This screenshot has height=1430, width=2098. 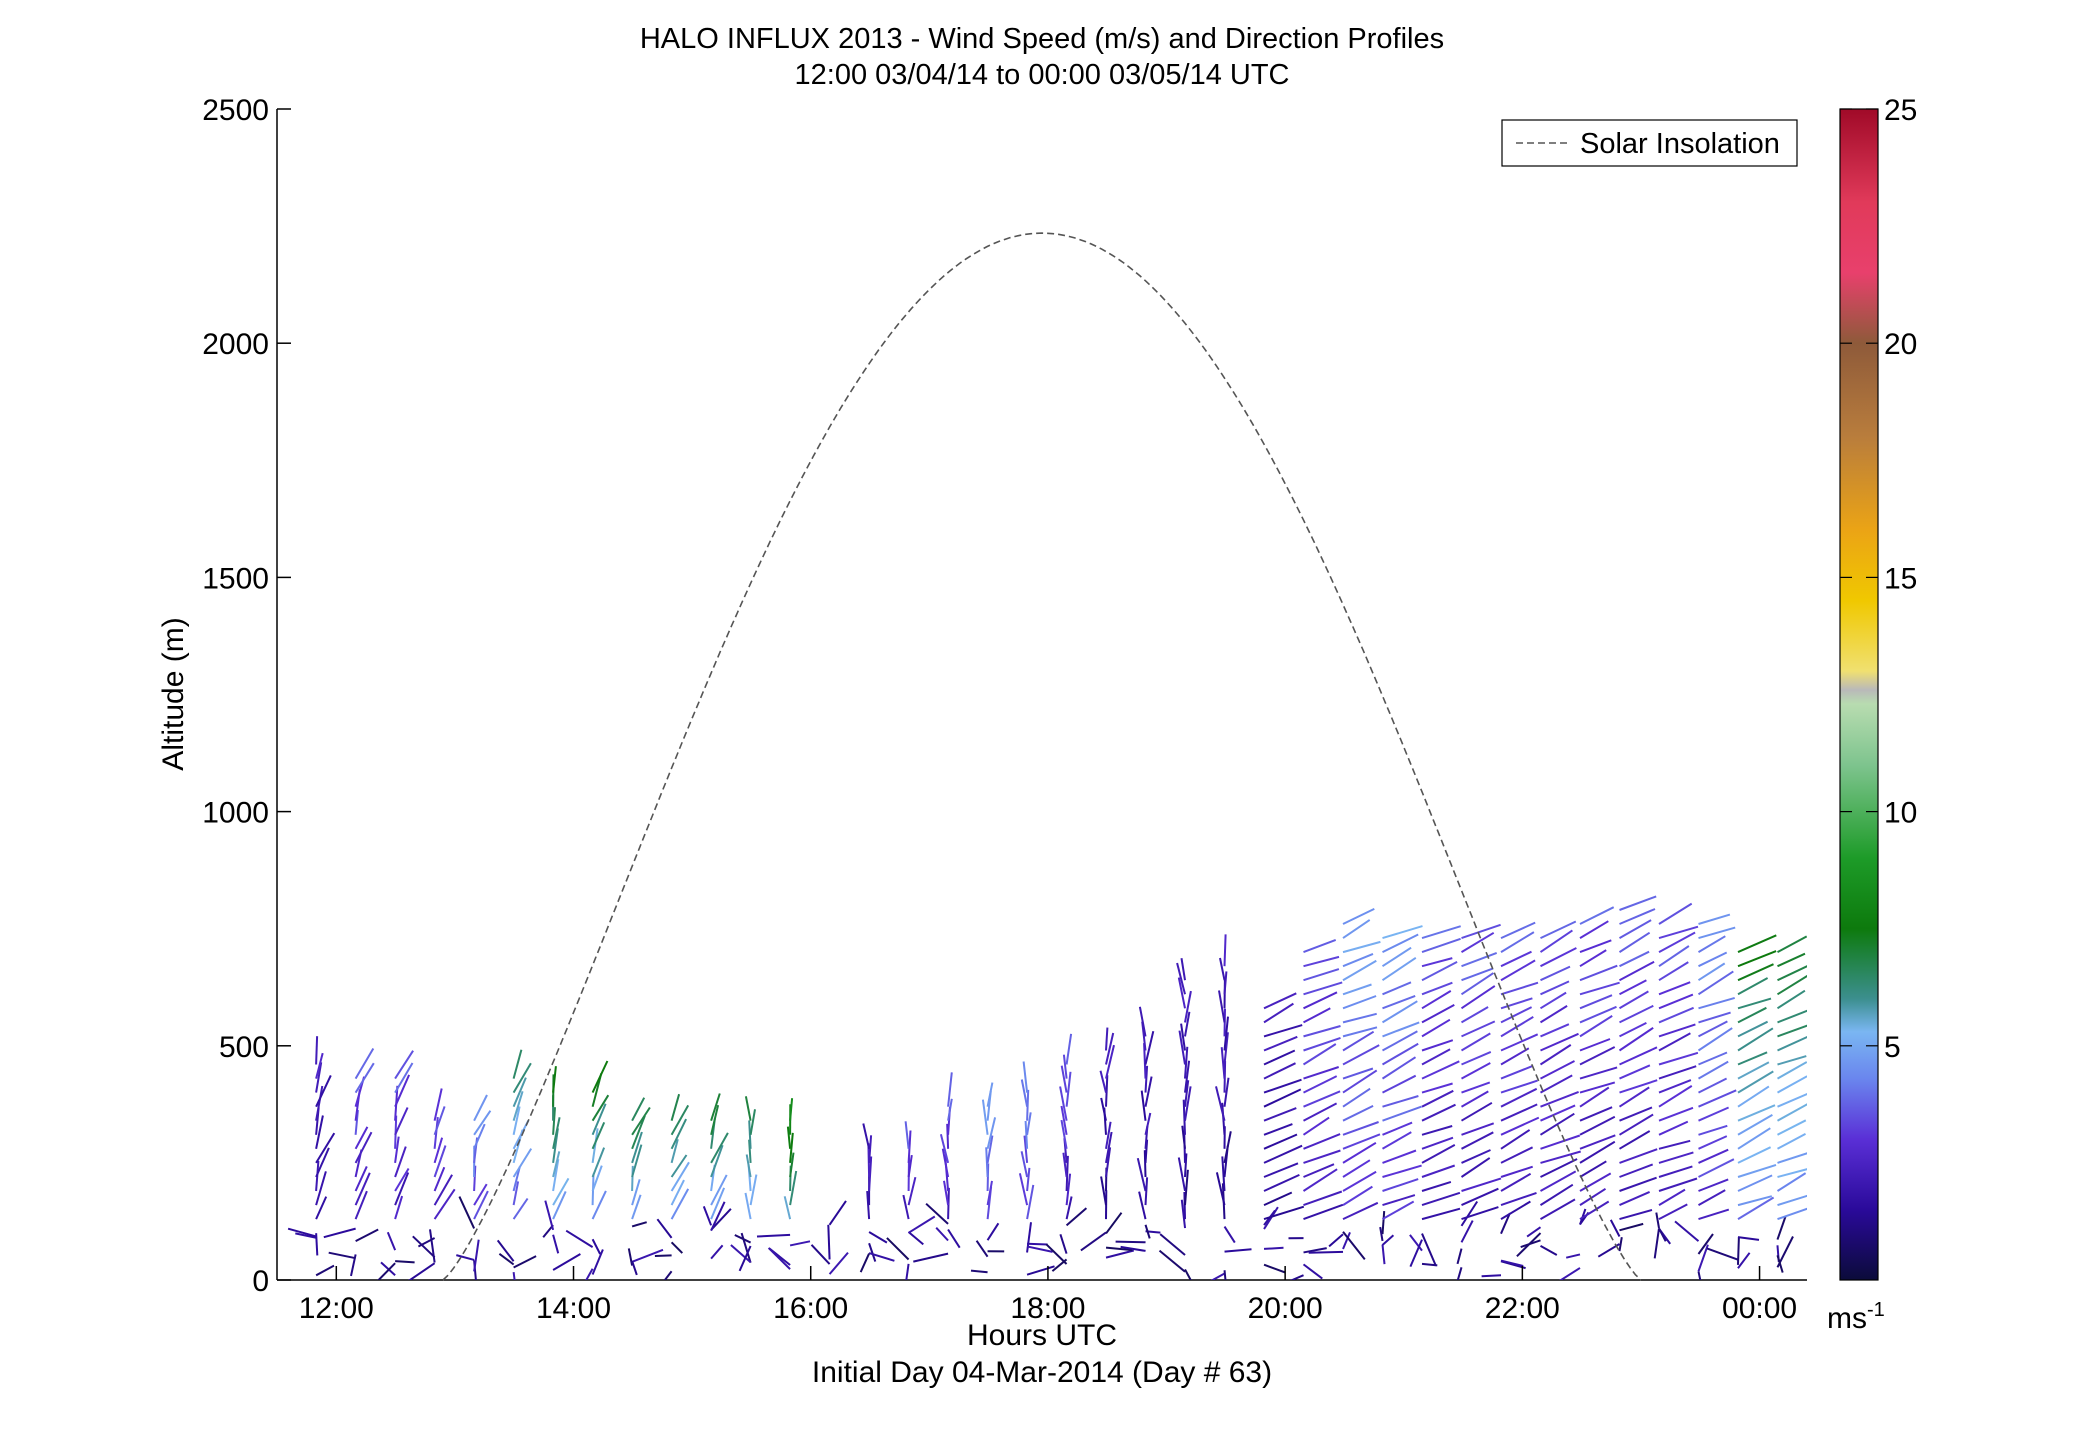 What do you see at coordinates (1900, 344) in the screenshot?
I see `colorbar-tick-label: 20` at bounding box center [1900, 344].